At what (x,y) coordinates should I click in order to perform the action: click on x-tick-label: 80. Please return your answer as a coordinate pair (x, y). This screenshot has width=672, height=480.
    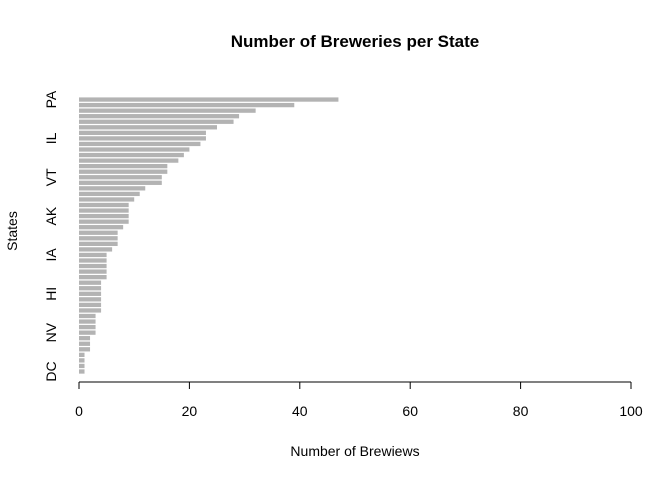
    Looking at the image, I should click on (521, 411).